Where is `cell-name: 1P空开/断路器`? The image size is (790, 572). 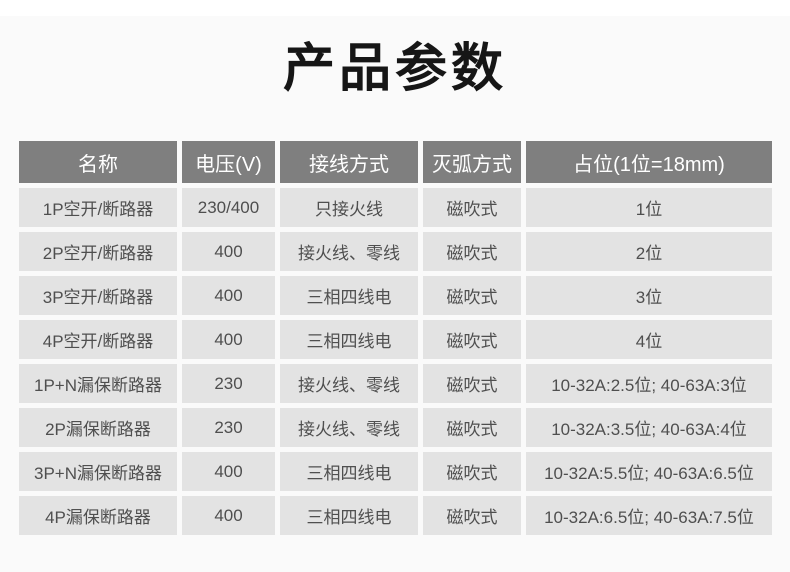
cell-name: 1P空开/断路器 is located at coordinates (98, 207).